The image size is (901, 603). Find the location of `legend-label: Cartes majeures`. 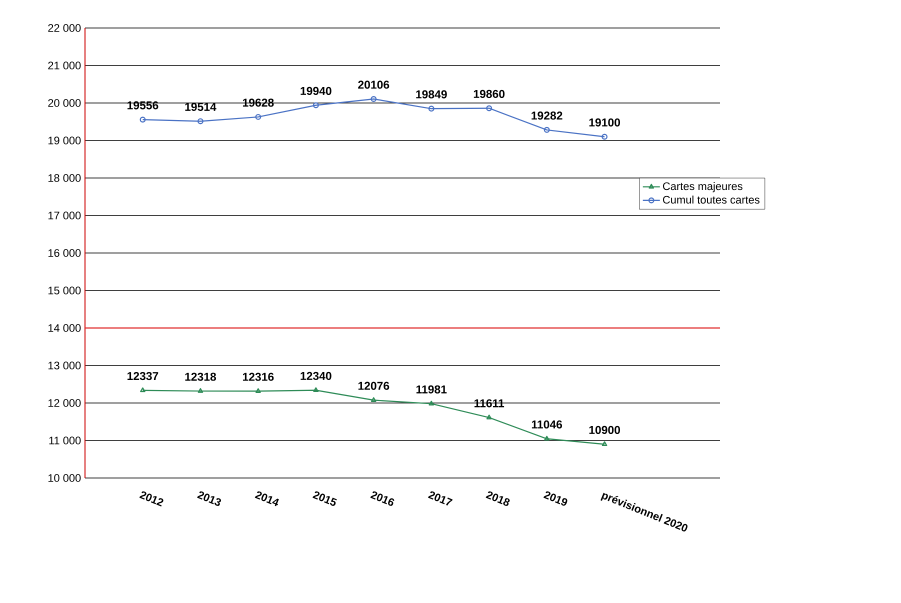

legend-label: Cartes majeures is located at coordinates (702, 187).